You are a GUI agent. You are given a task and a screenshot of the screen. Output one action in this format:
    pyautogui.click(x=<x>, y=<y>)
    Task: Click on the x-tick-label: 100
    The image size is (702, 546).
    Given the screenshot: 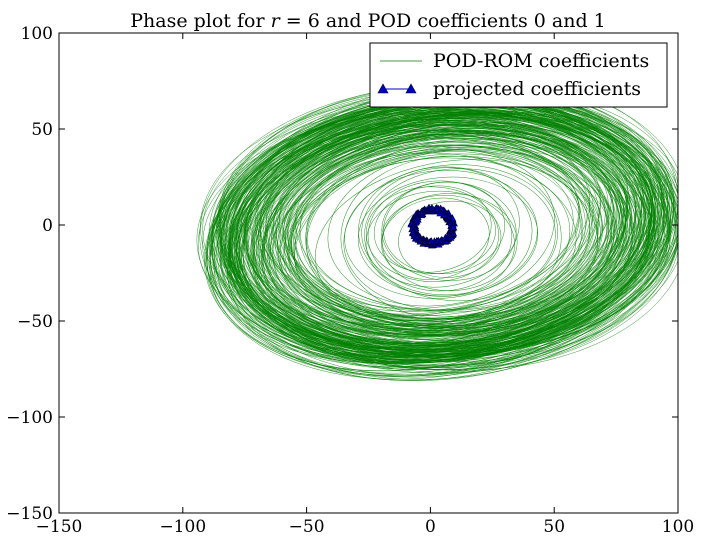 What is the action you would take?
    pyautogui.click(x=678, y=527)
    